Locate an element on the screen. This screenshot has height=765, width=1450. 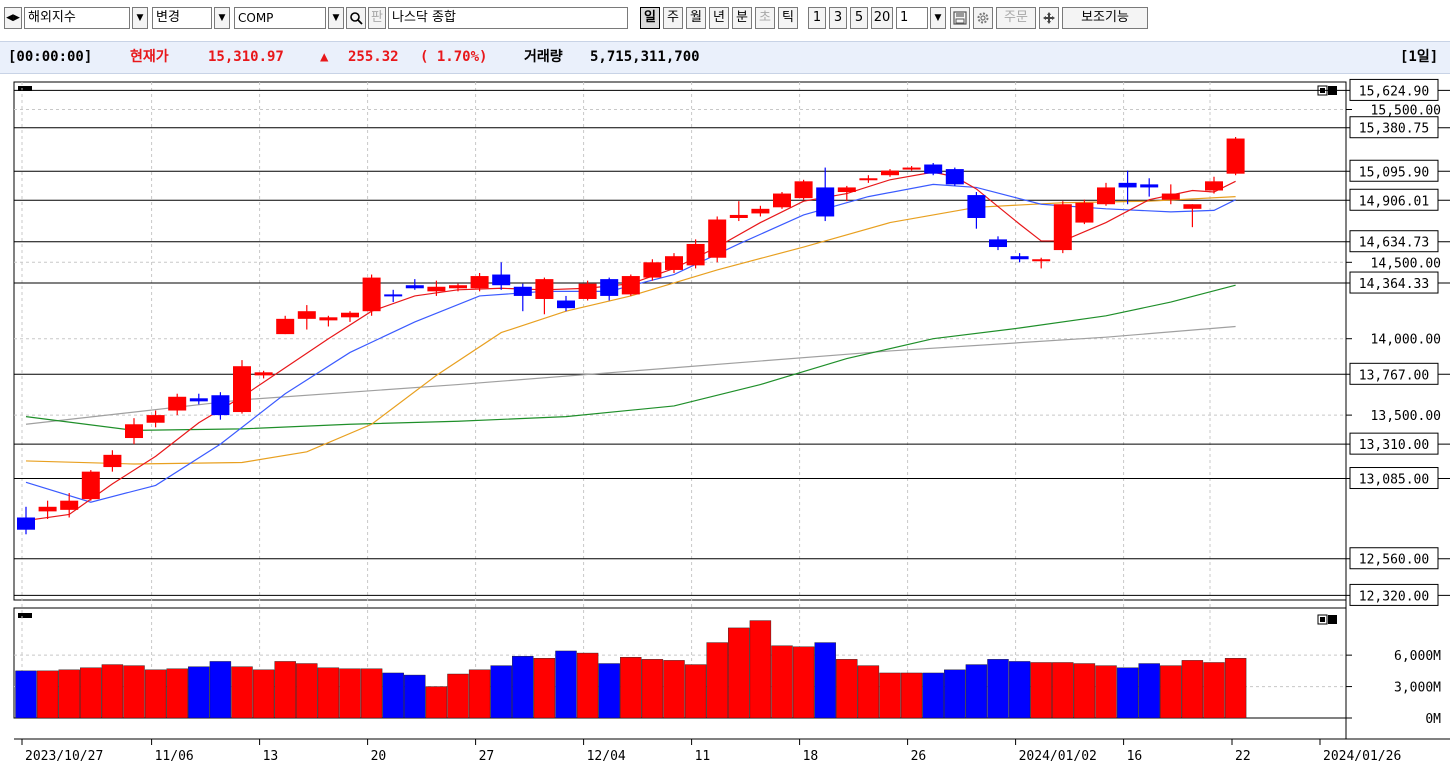
y-tick-label: 15,500.00 is located at coordinates (1406, 111).